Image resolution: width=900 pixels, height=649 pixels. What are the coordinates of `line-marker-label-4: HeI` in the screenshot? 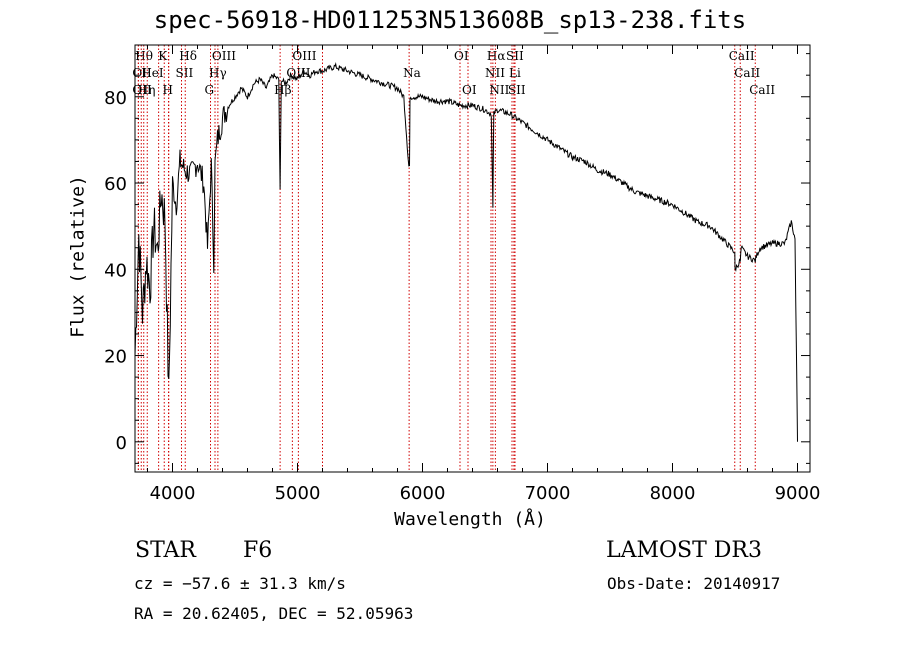 It's located at (152, 73).